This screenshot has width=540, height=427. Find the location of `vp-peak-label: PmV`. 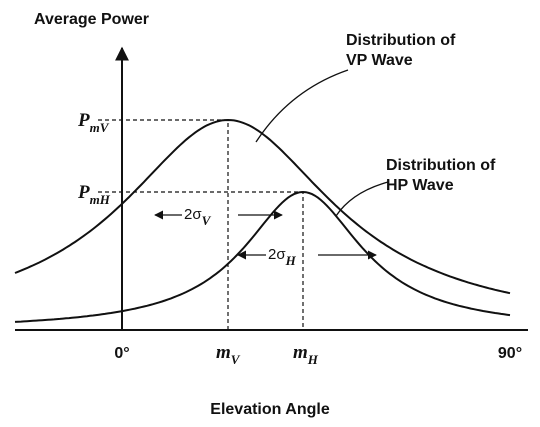

vp-peak-label: PmV is located at coordinates (93, 122).